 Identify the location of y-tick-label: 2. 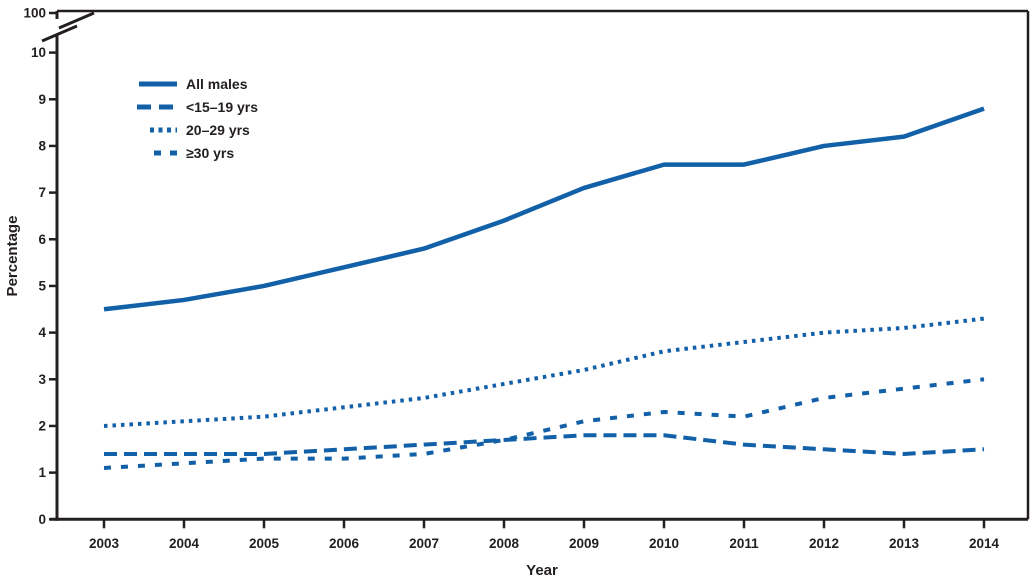
(42, 425).